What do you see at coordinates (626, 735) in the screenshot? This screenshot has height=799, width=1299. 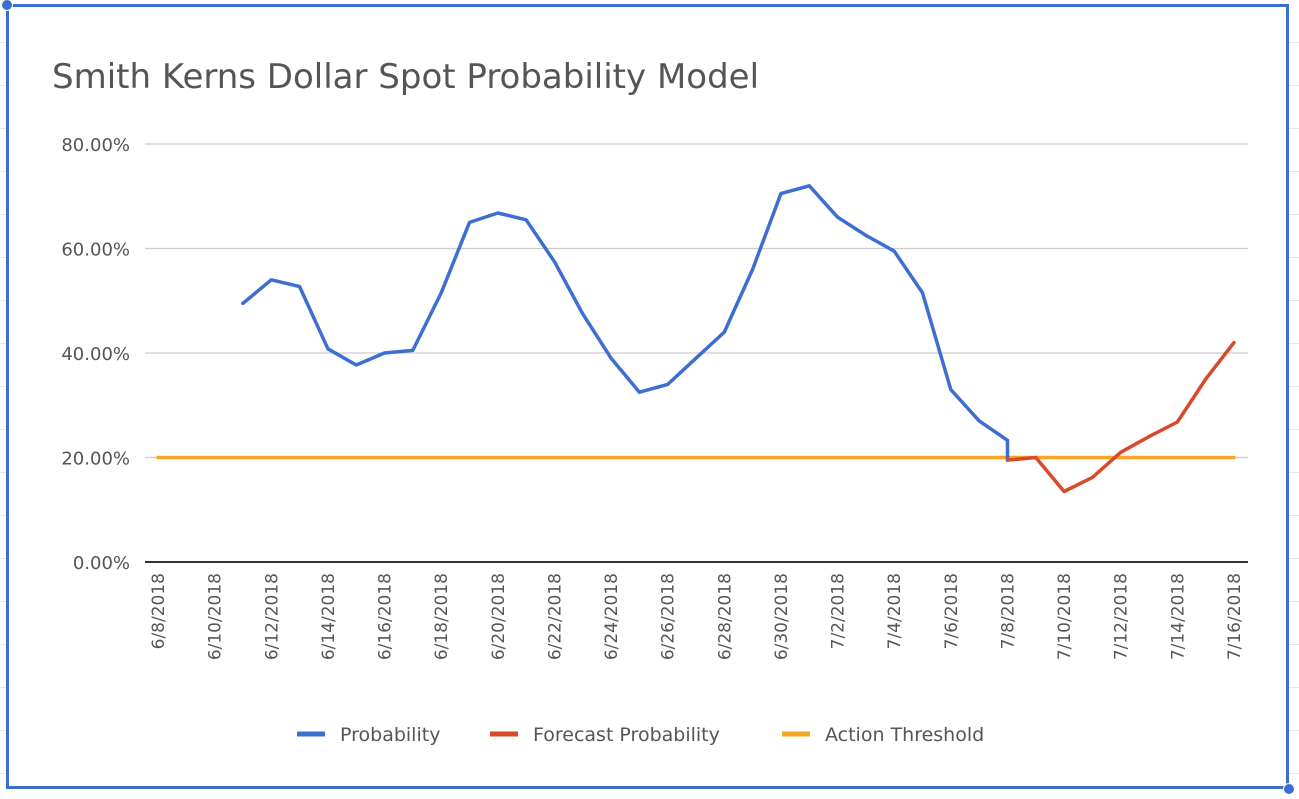 I see `legend-label-forecast-probability: Forecast Probability` at bounding box center [626, 735].